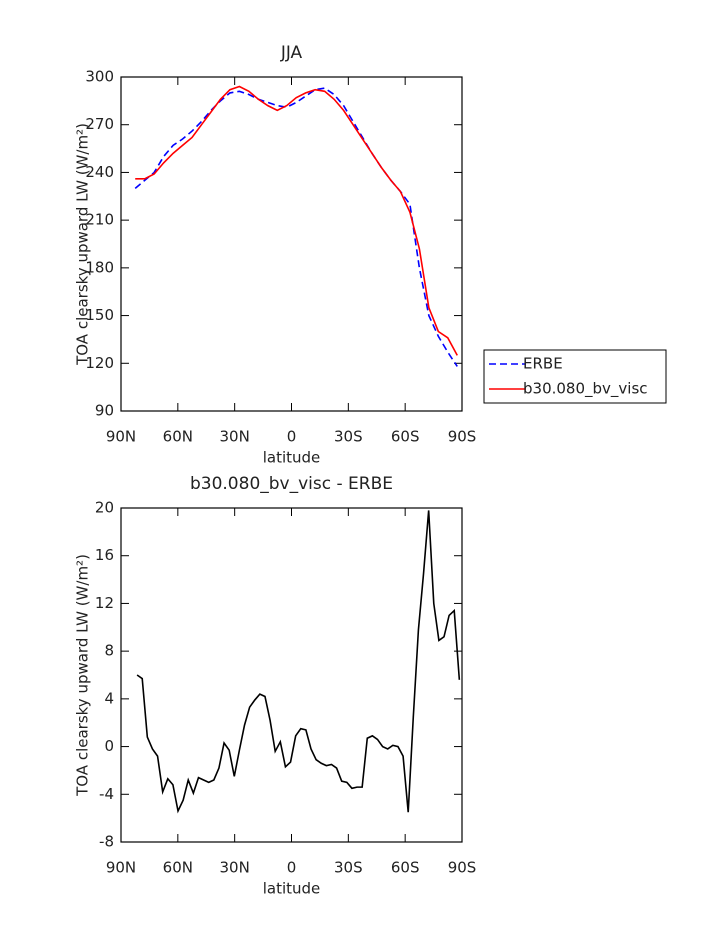 This screenshot has height=935, width=723. Describe the element at coordinates (99, 124) in the screenshot. I see `y-tick-label: 270` at that location.